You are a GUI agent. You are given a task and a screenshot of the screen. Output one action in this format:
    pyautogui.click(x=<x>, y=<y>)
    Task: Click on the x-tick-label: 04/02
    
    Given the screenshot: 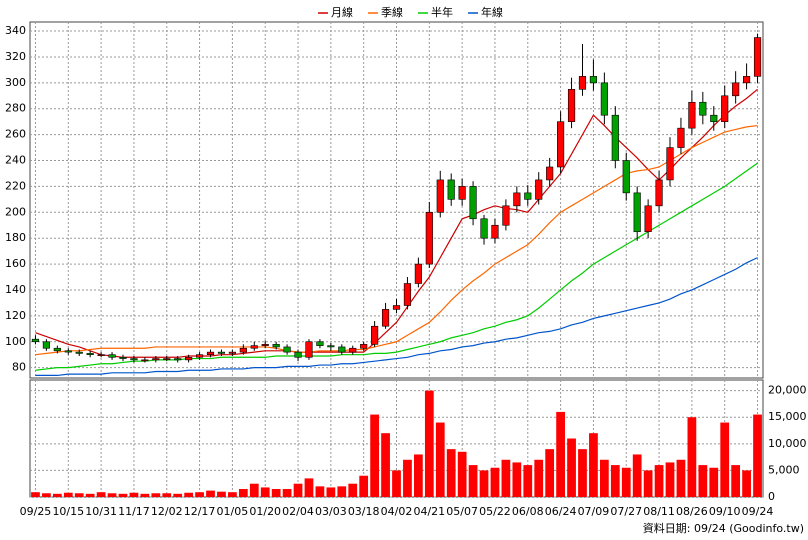 What is the action you would take?
    pyautogui.click(x=397, y=511)
    